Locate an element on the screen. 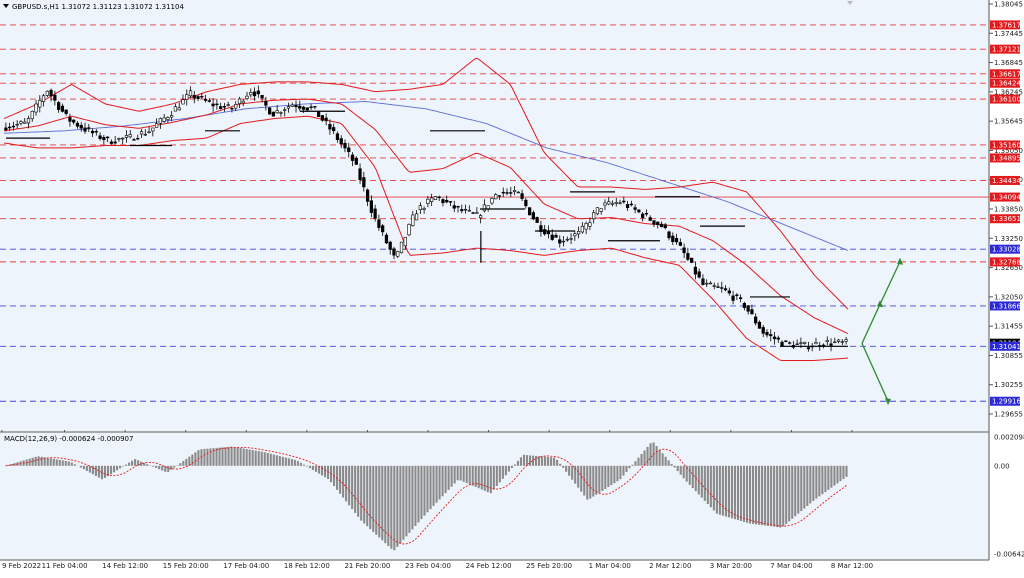 The height and width of the screenshot is (578, 1024). price-label: 1.30255 is located at coordinates (1008, 385).